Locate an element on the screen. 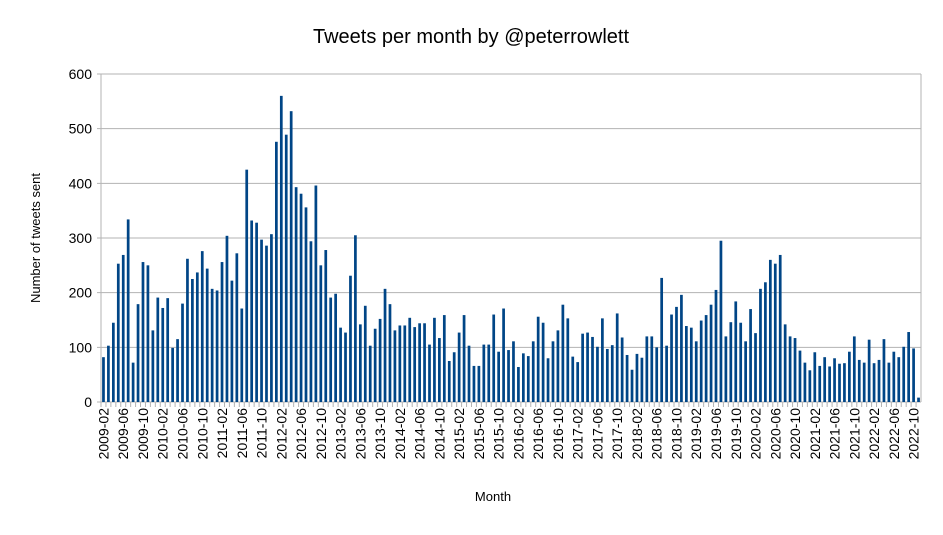  x-tick-label: 2014-10 is located at coordinates (439, 434).